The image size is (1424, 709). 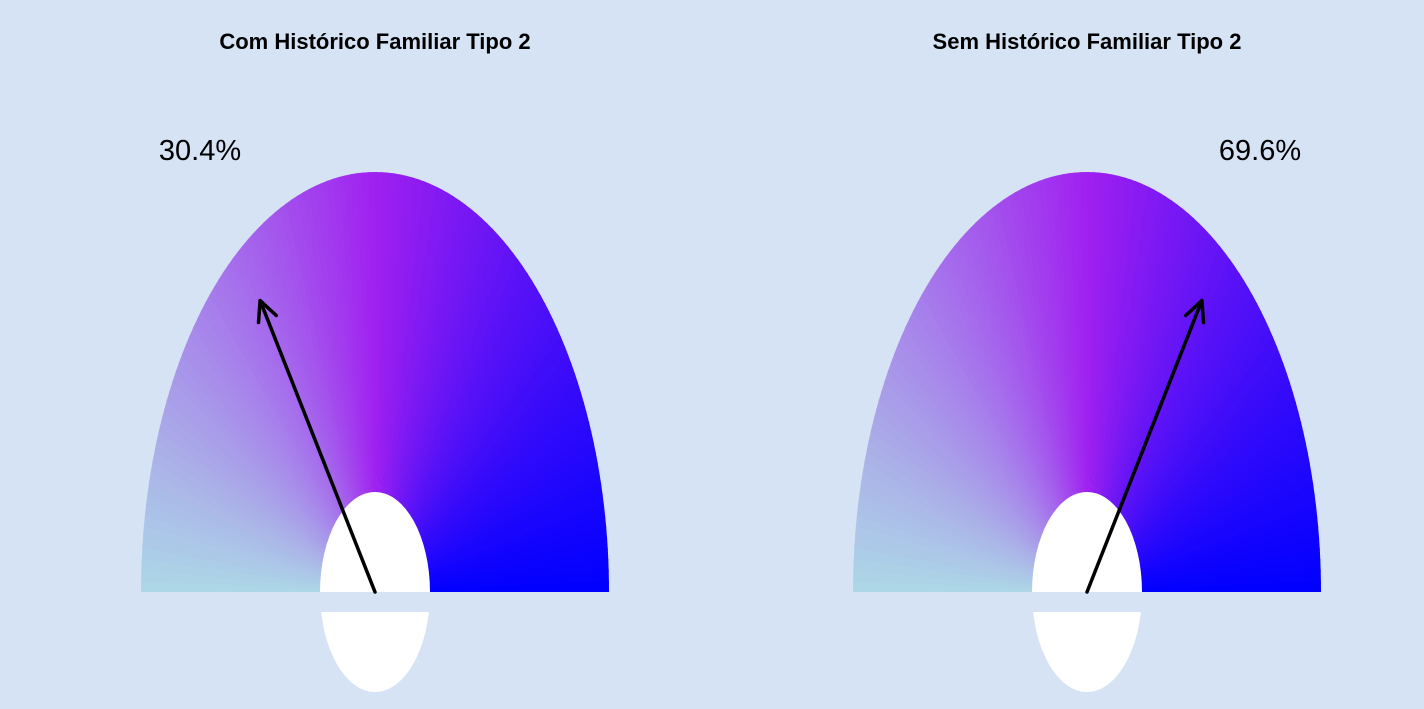 What do you see at coordinates (1087, 41) in the screenshot?
I see `gauge-2-title: Sem Histórico Familiar Tipo 2` at bounding box center [1087, 41].